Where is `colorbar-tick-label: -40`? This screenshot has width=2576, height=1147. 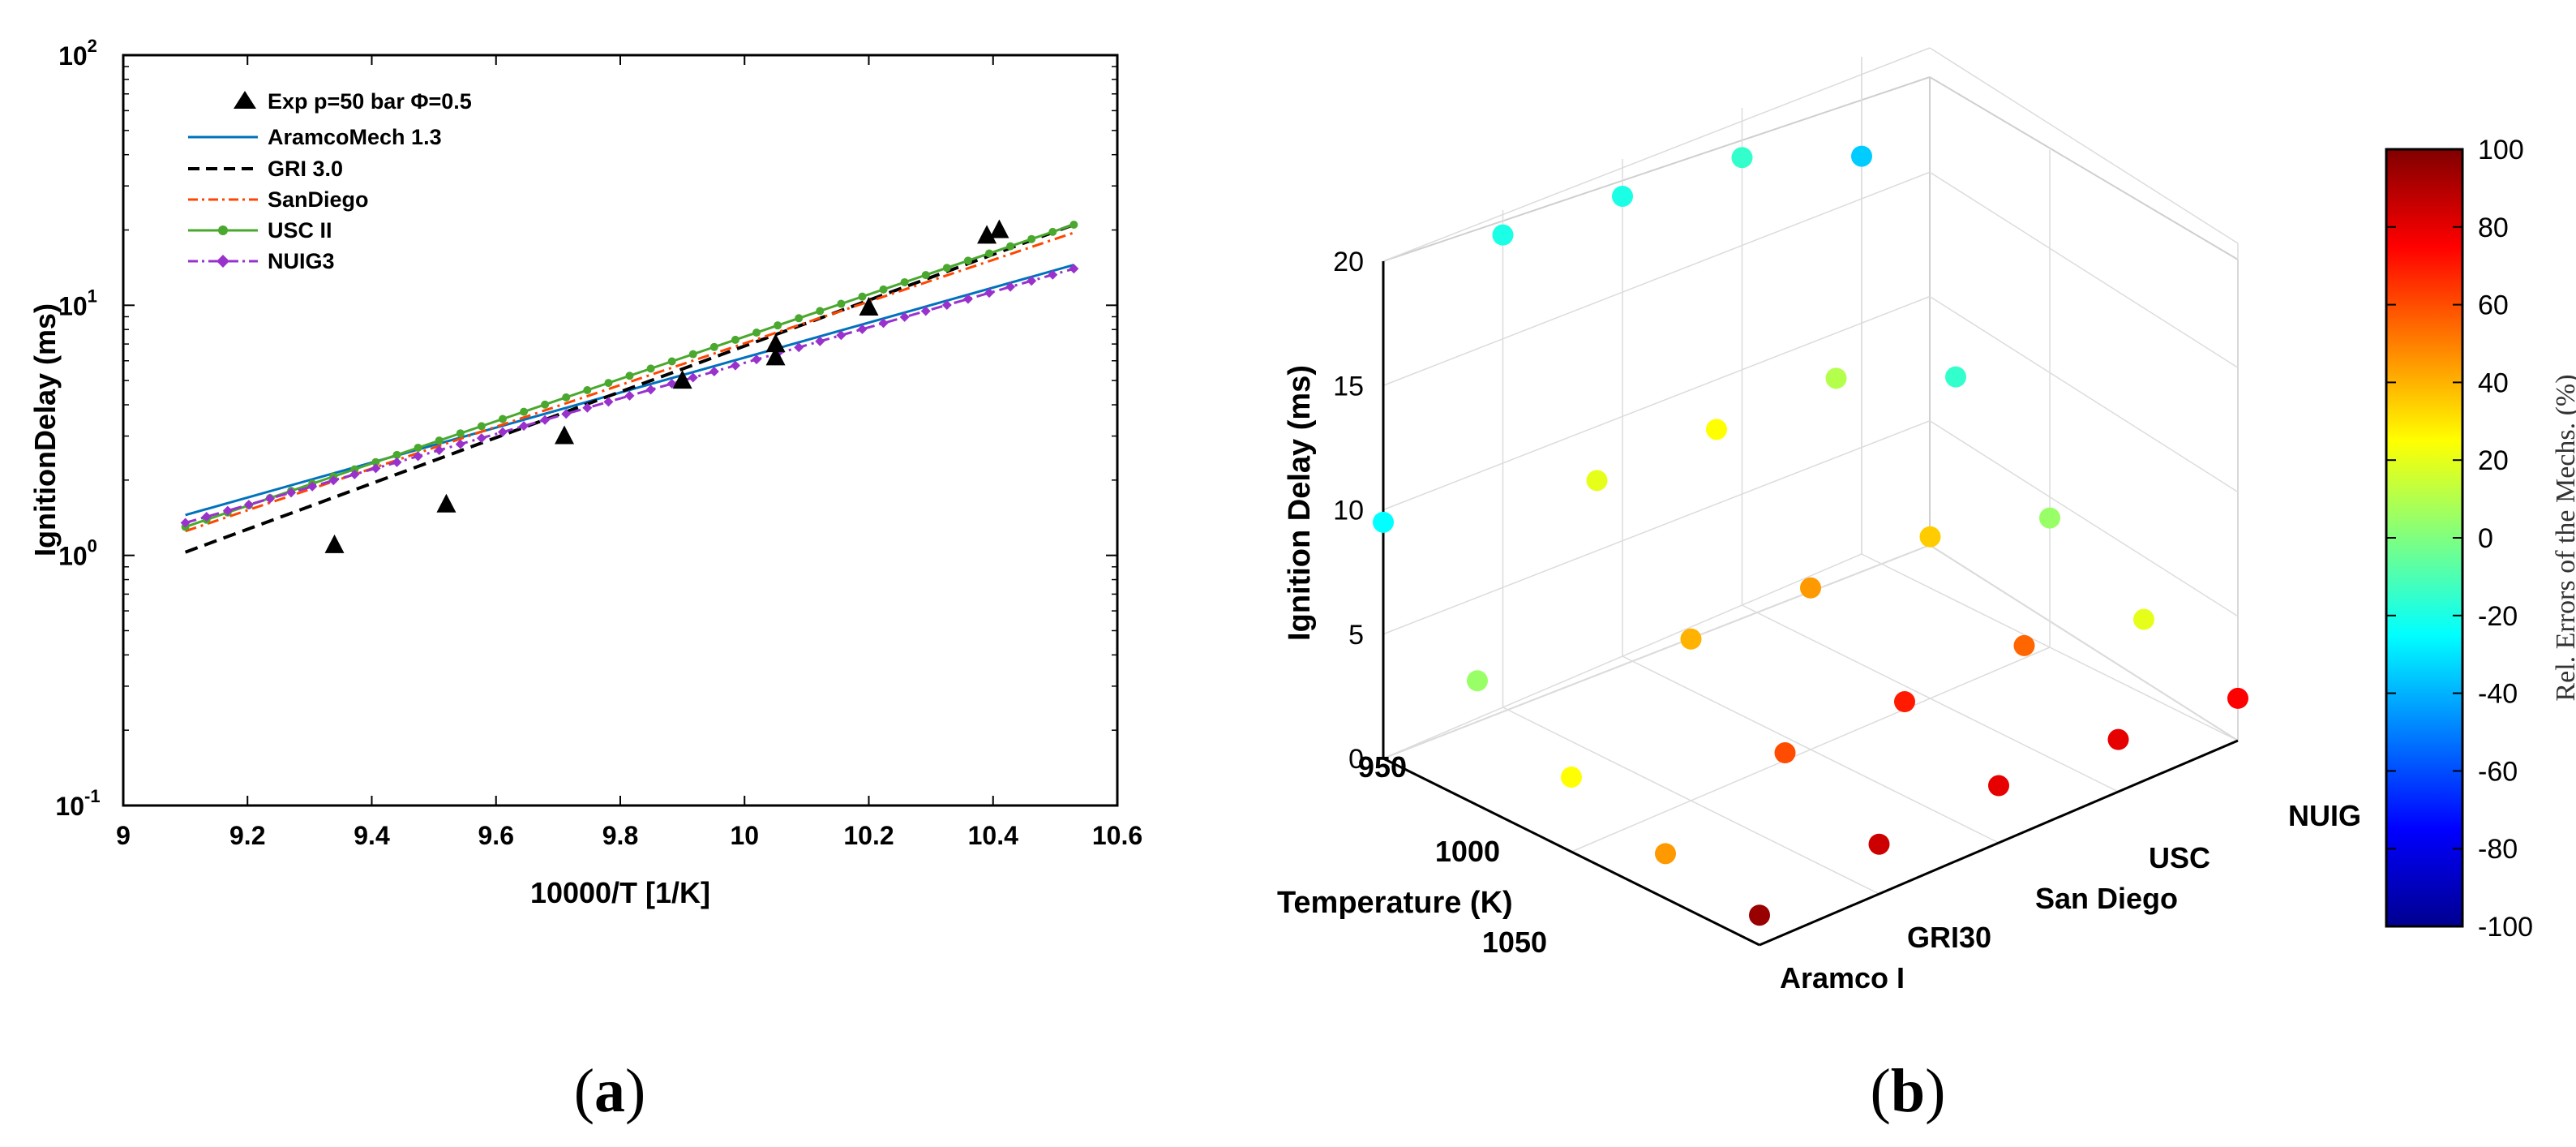
colorbar-tick-label: -40 is located at coordinates (2498, 694).